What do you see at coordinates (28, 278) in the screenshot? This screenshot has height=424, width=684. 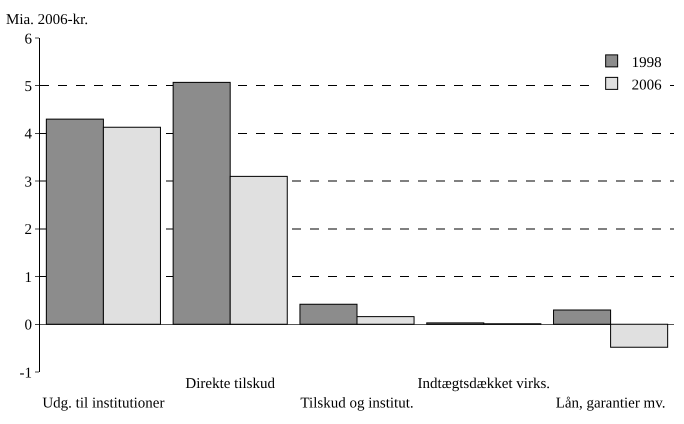 I see `y-tick-label: 1` at bounding box center [28, 278].